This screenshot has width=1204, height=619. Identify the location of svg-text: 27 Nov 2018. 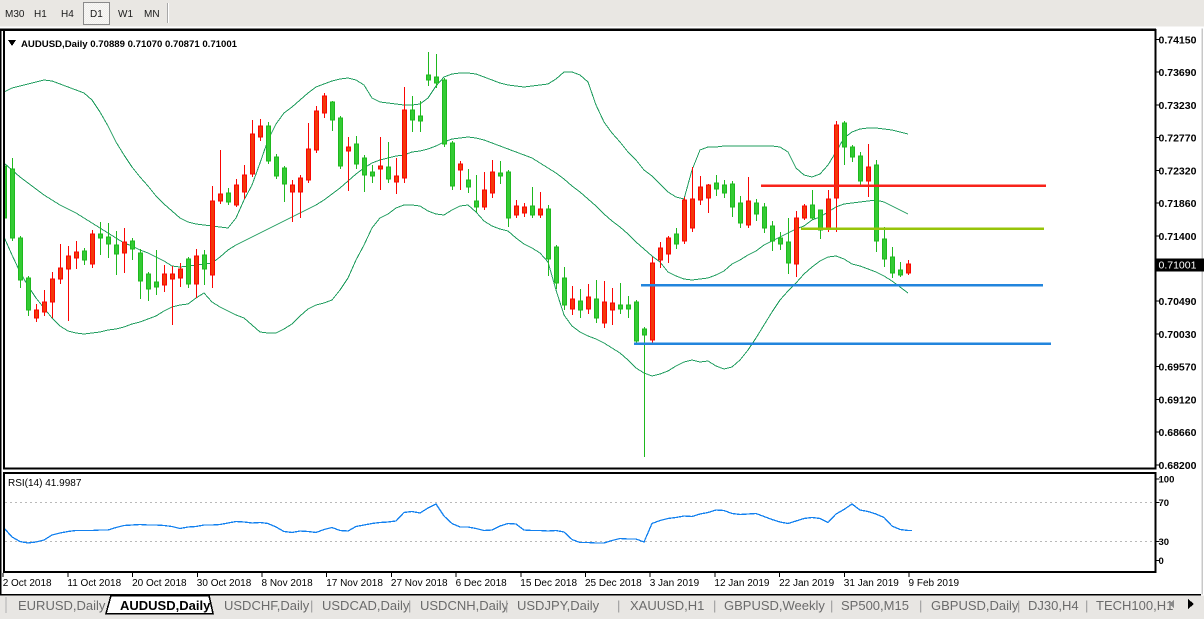
(419, 583).